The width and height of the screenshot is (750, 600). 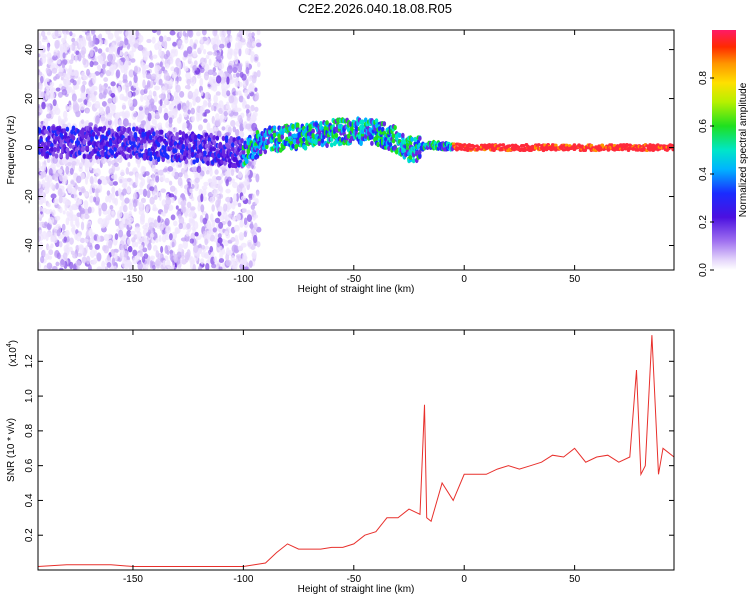 I want to click on y-tick-label: 0, so click(x=29, y=147).